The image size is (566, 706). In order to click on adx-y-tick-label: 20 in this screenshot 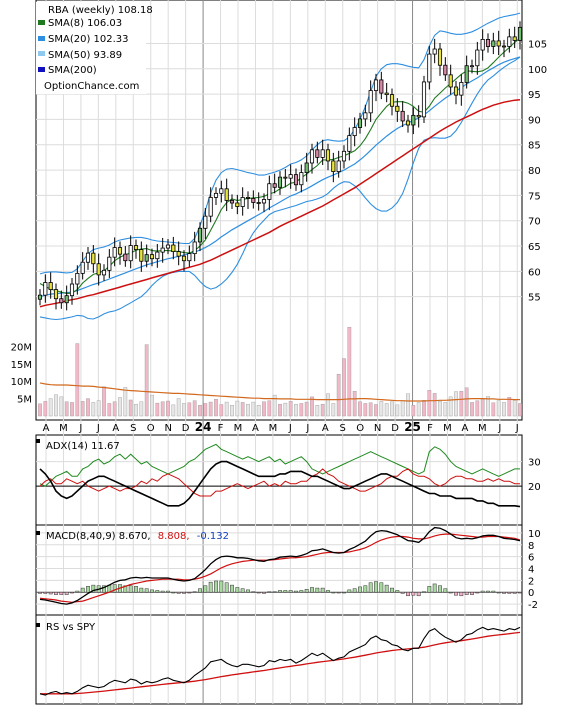, I will do `click(534, 487)`.